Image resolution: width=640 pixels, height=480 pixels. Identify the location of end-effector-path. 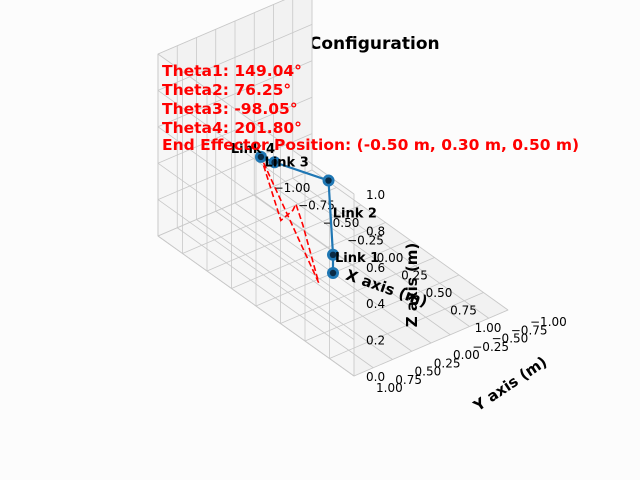
(290, 219).